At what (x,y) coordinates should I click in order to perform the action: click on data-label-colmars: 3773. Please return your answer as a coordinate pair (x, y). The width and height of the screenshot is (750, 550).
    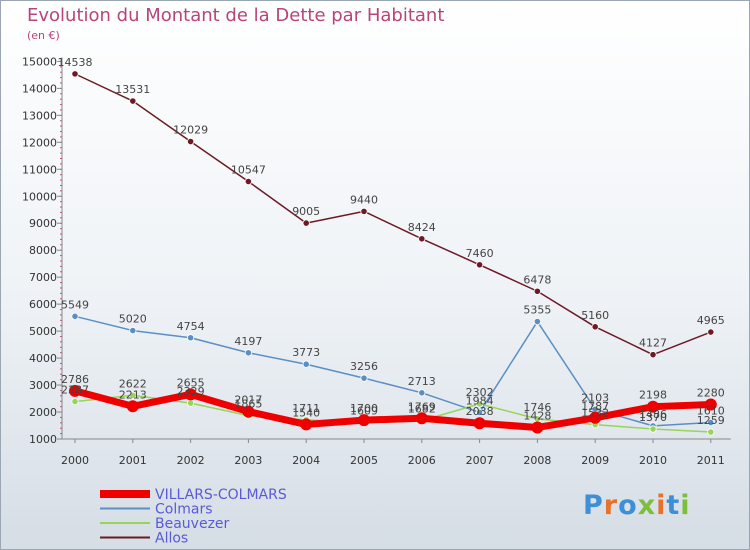
    Looking at the image, I should click on (306, 352).